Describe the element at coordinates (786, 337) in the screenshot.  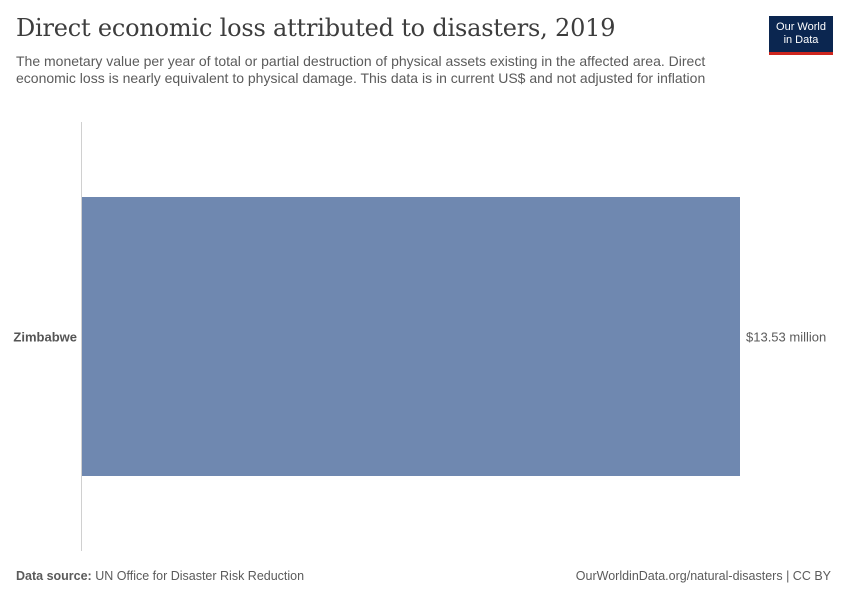
I see `value-label: $13.53 million` at that location.